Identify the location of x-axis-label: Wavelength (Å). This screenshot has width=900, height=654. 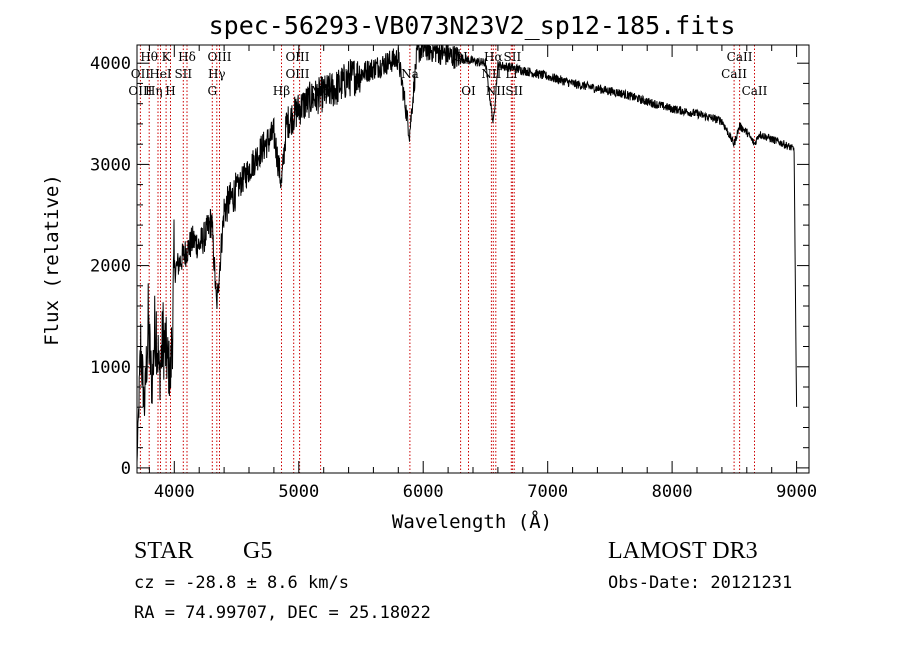
(472, 521).